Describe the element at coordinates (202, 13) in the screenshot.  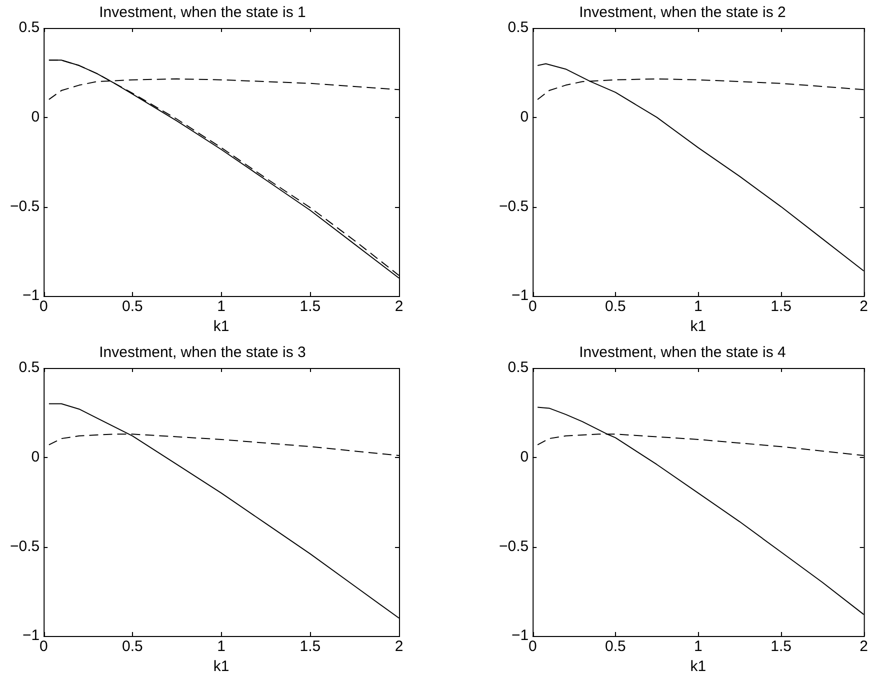
I see `chart-title: Investment, when the state is 1` at that location.